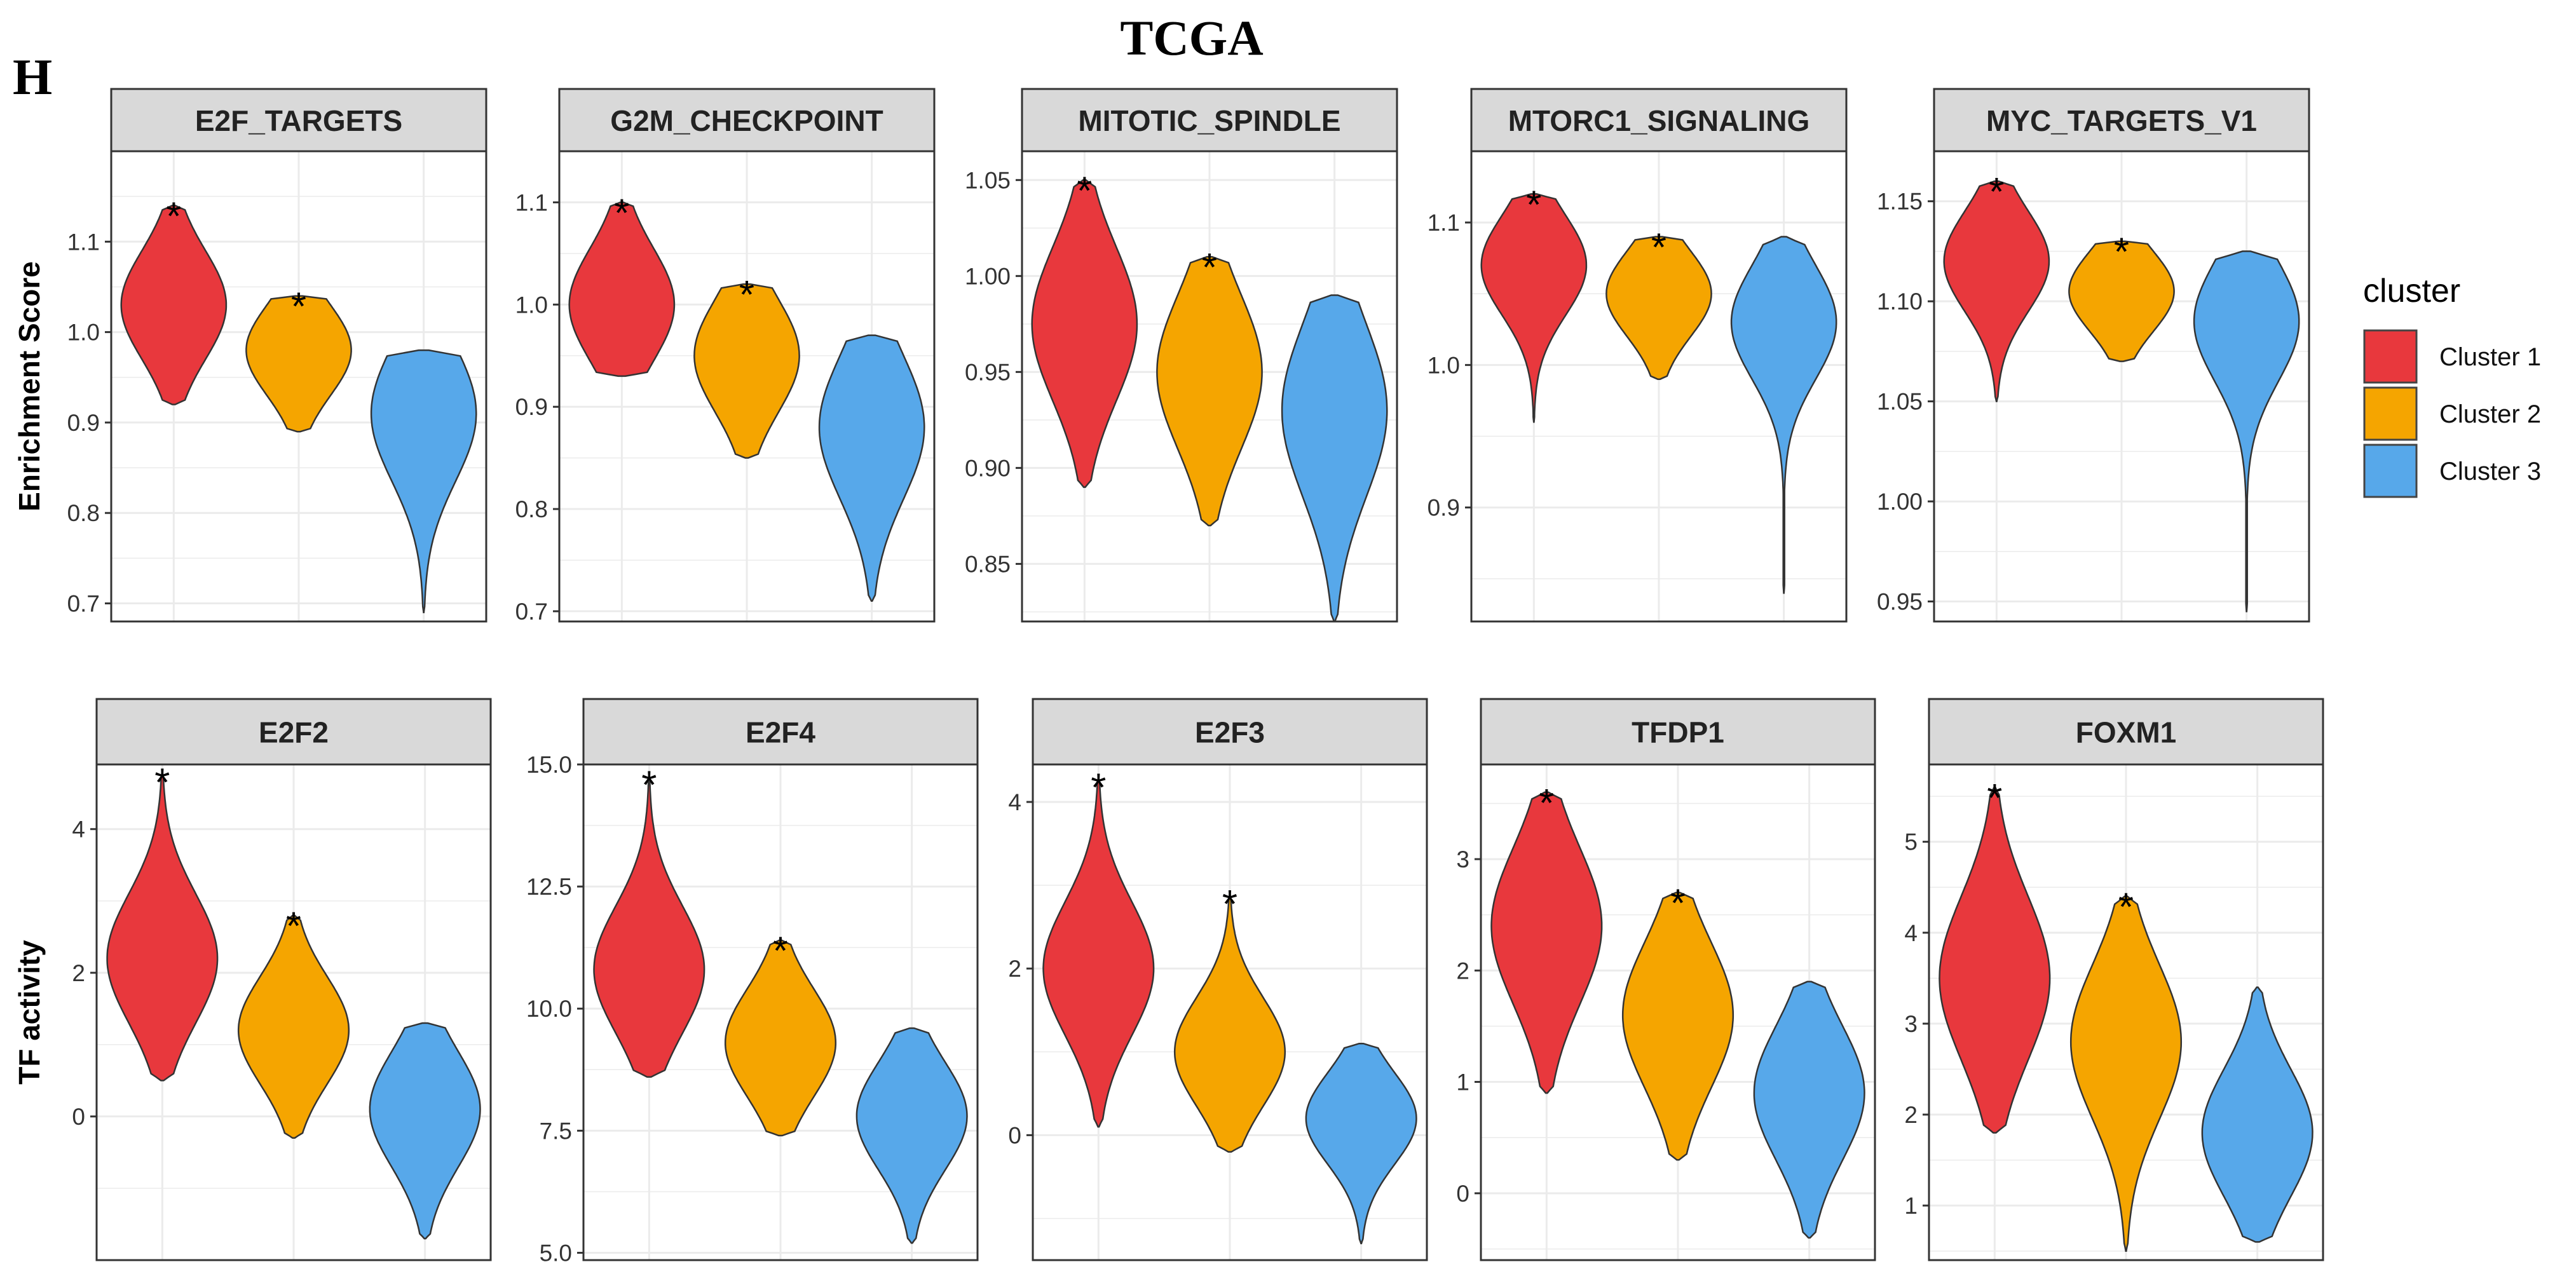 The width and height of the screenshot is (2576, 1276). What do you see at coordinates (78, 973) in the screenshot?
I see `y-tick-label-e2f2: 2` at bounding box center [78, 973].